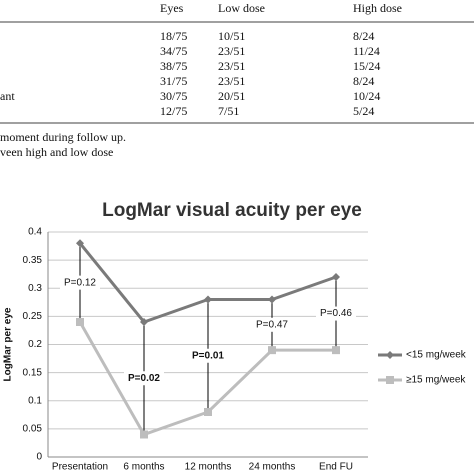 Image resolution: width=474 pixels, height=474 pixels. What do you see at coordinates (231, 96) in the screenshot?
I see `table-cell: 20/51` at bounding box center [231, 96].